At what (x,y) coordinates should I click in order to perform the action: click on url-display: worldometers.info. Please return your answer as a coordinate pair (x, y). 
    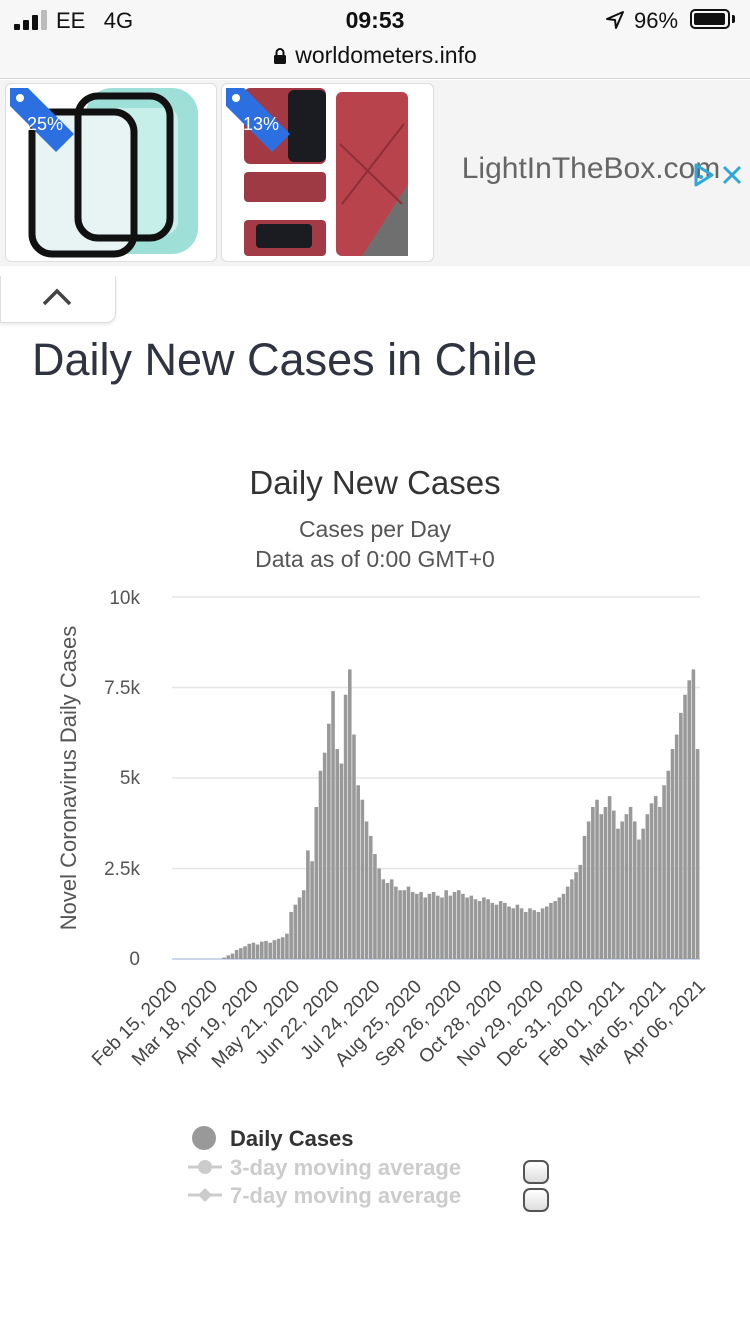
    Looking at the image, I should click on (375, 55).